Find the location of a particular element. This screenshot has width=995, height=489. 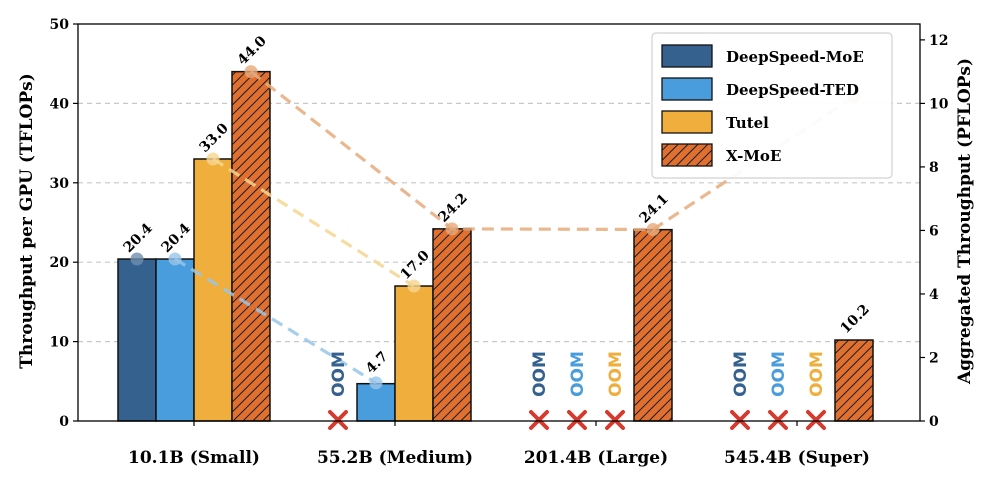

legend: DeepSpeed-MoE DeepSpeed-TED Tutel X-MoE is located at coordinates (772, 105).